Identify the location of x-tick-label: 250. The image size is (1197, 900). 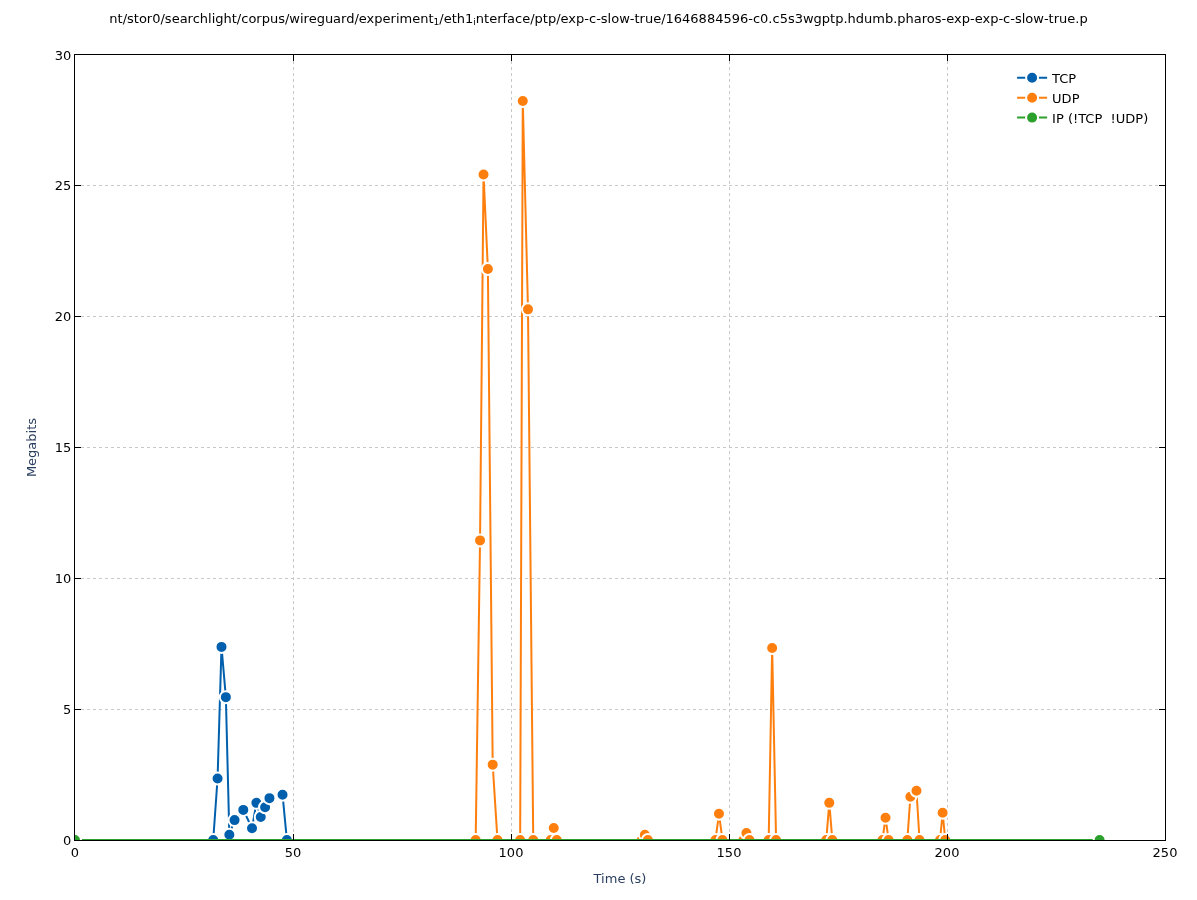
(1165, 852).